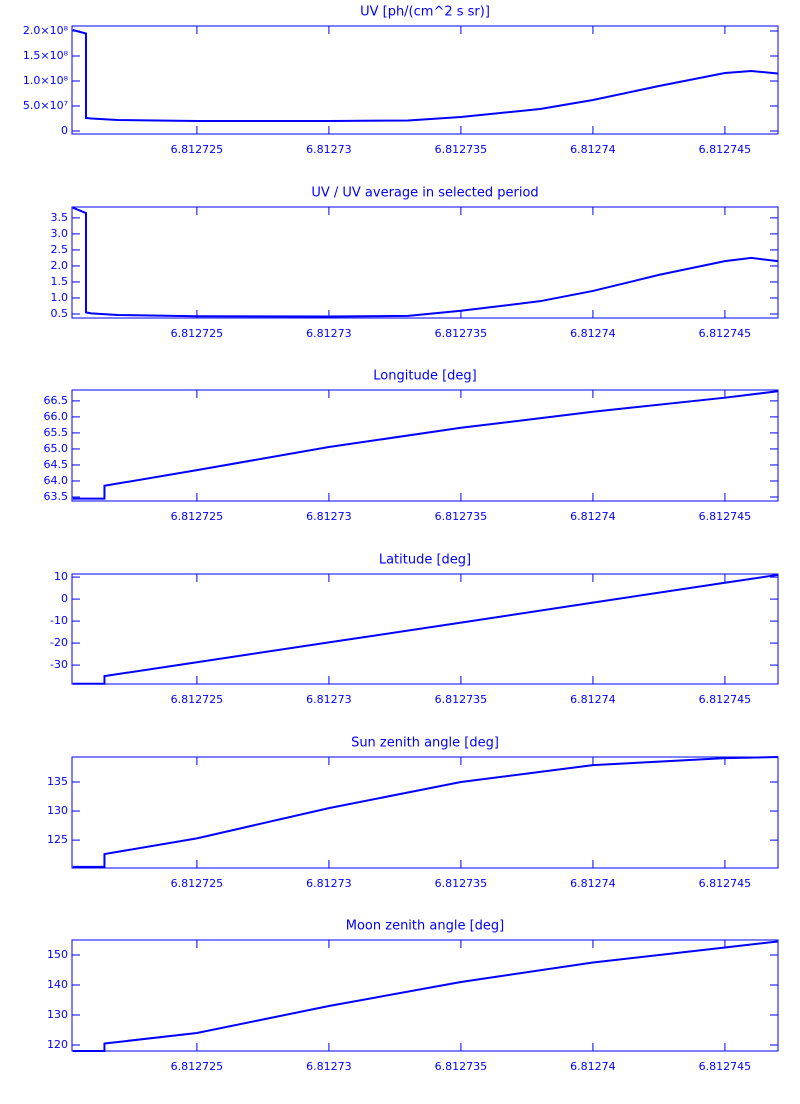 The height and width of the screenshot is (1104, 800). What do you see at coordinates (59, 620) in the screenshot?
I see `y-tick-label: -10` at bounding box center [59, 620].